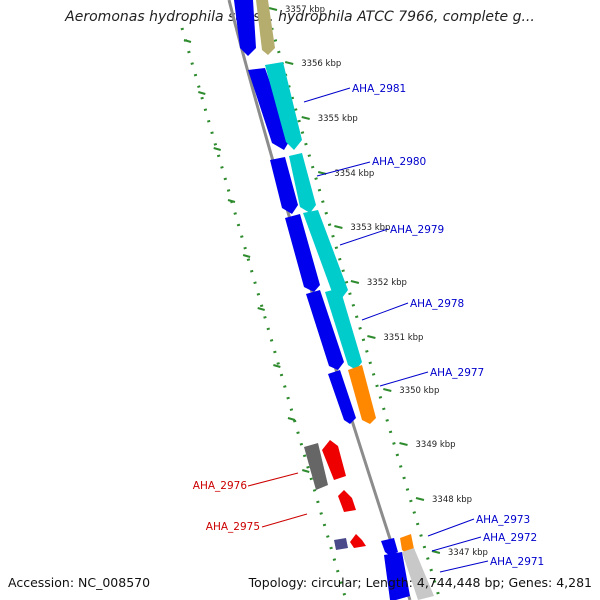 This screenshot has height=600, width=600. What do you see at coordinates (379, 89) in the screenshot?
I see `gene-label: AHA_2981` at bounding box center [379, 89].